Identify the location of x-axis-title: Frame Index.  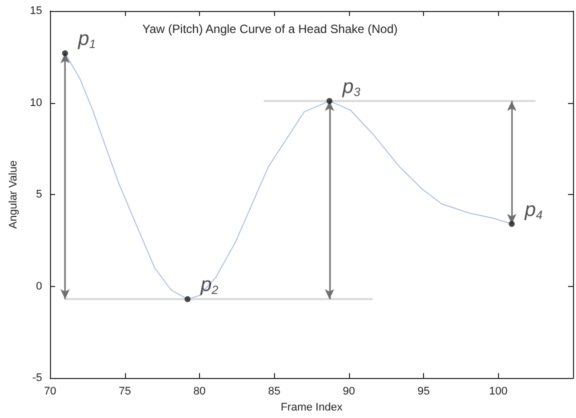
(311, 408).